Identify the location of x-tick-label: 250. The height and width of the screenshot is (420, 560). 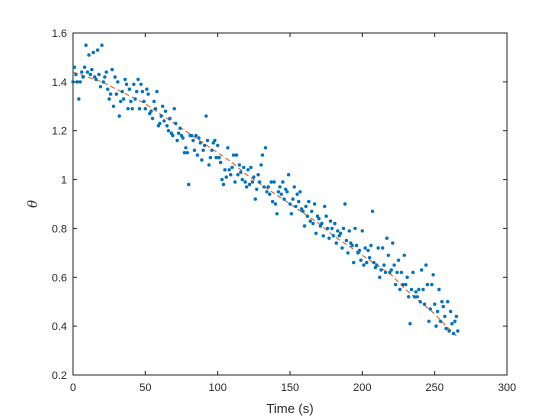
(434, 388).